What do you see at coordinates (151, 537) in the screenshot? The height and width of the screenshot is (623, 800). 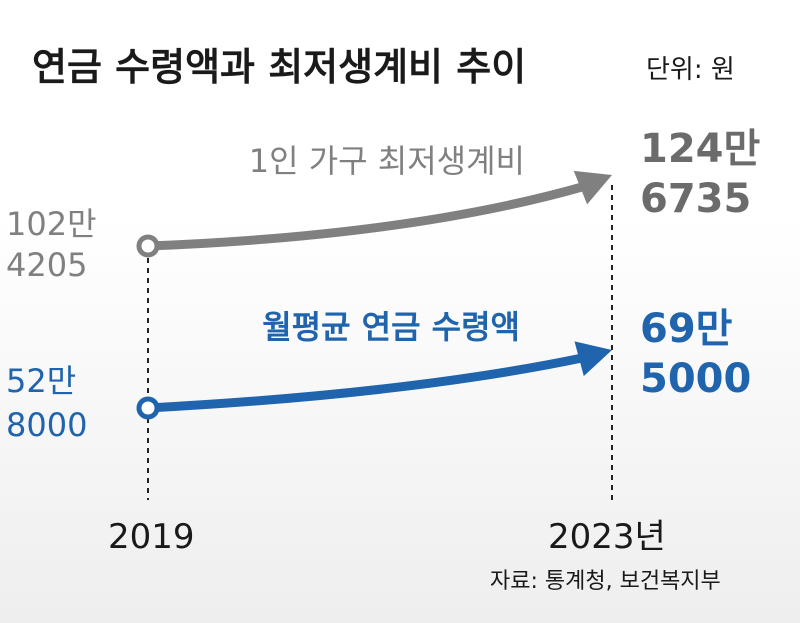 I see `x-tick-2019: 2019` at bounding box center [151, 537].